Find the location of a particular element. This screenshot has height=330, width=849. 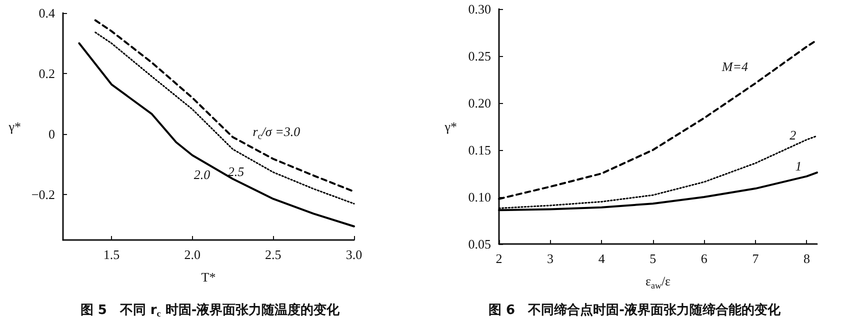

y-tick-label: 0.15 is located at coordinates (479, 150).